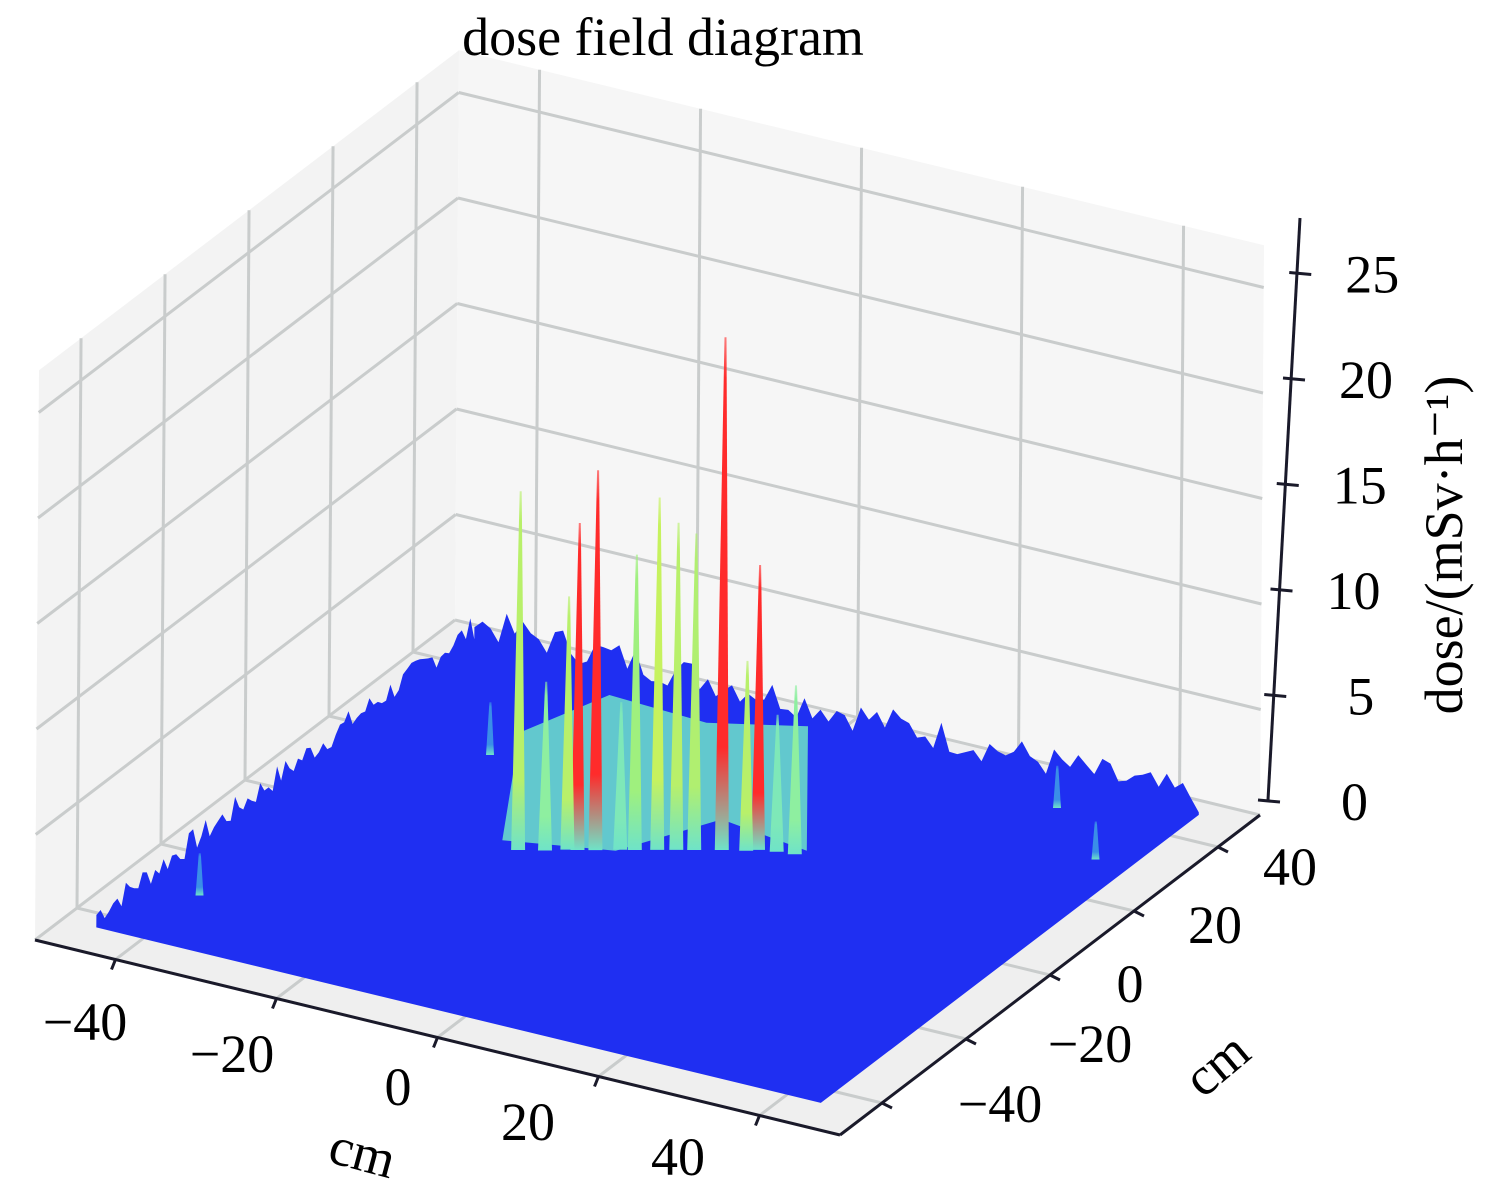 The width and height of the screenshot is (1488, 1204). What do you see at coordinates (678, 1157) in the screenshot?
I see `x-tick-label: 40` at bounding box center [678, 1157].